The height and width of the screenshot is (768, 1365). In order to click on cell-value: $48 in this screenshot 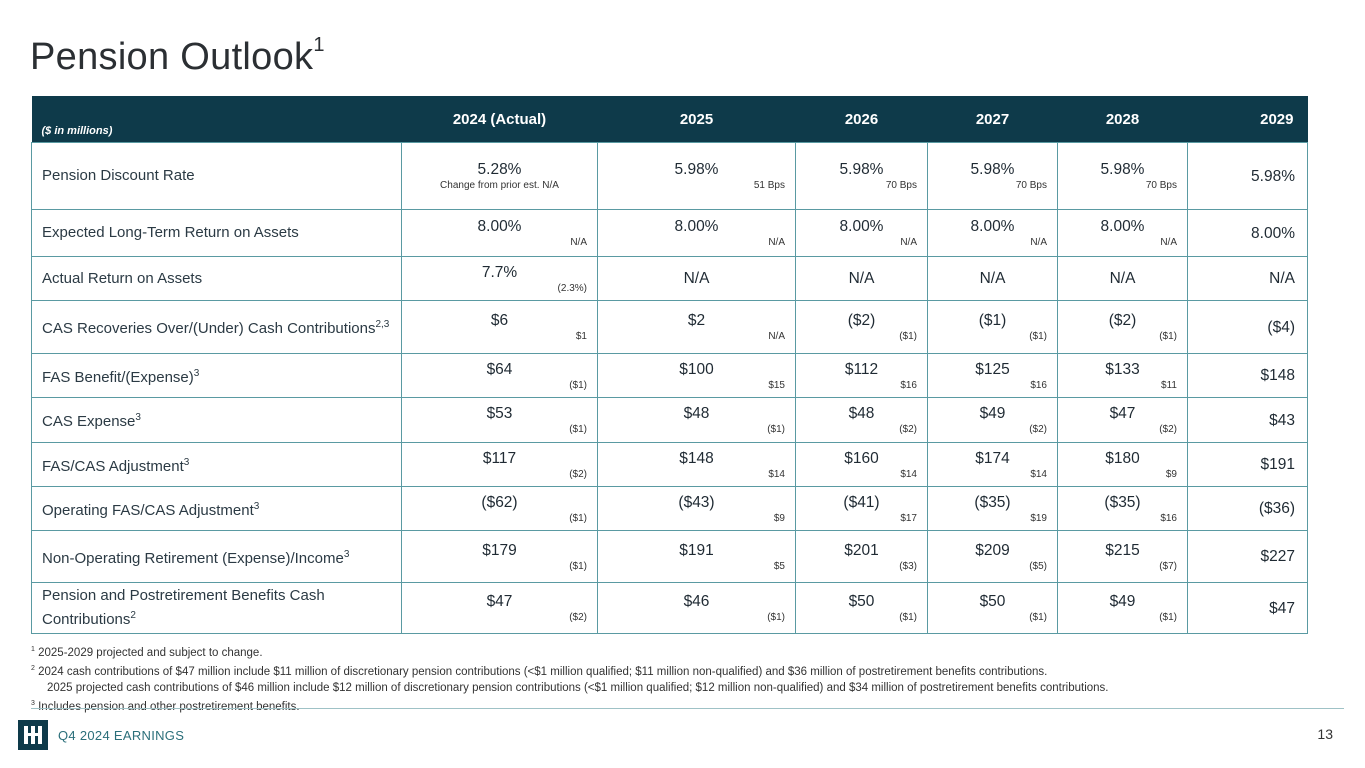, I will do `click(861, 413)`.